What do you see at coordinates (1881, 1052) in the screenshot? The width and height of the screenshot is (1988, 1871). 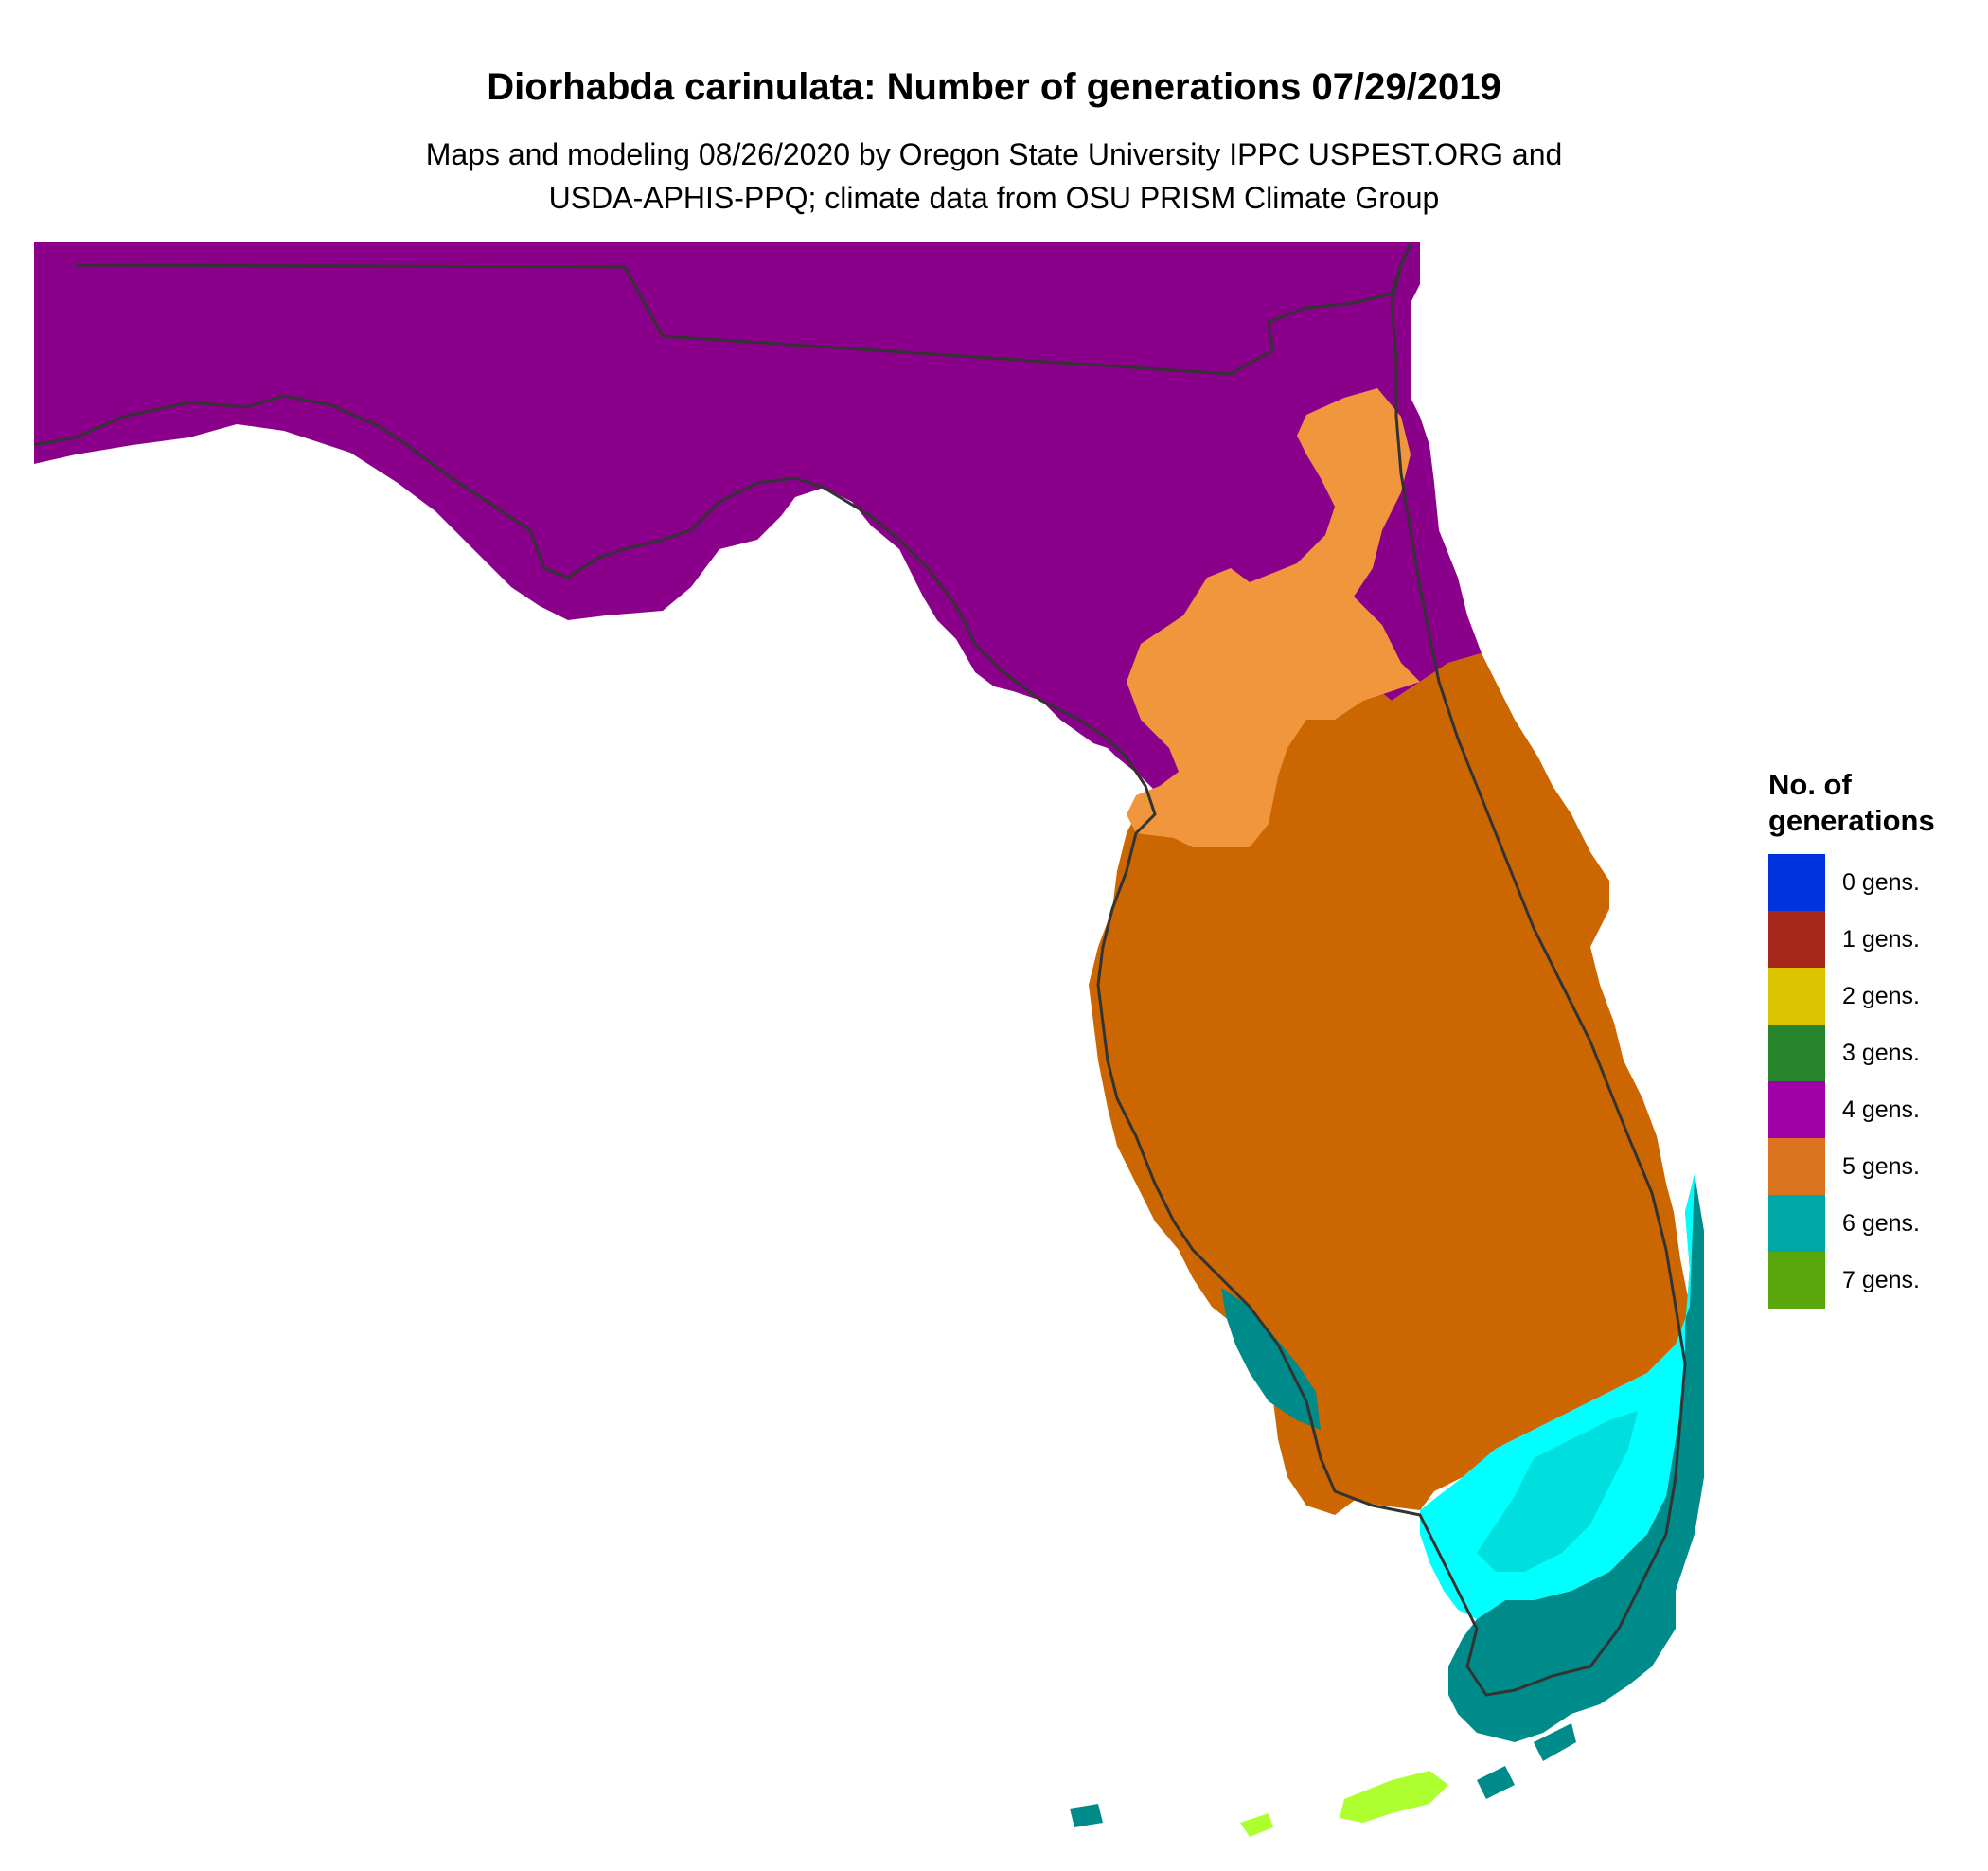 I see `legend-label: 3 gens.` at bounding box center [1881, 1052].